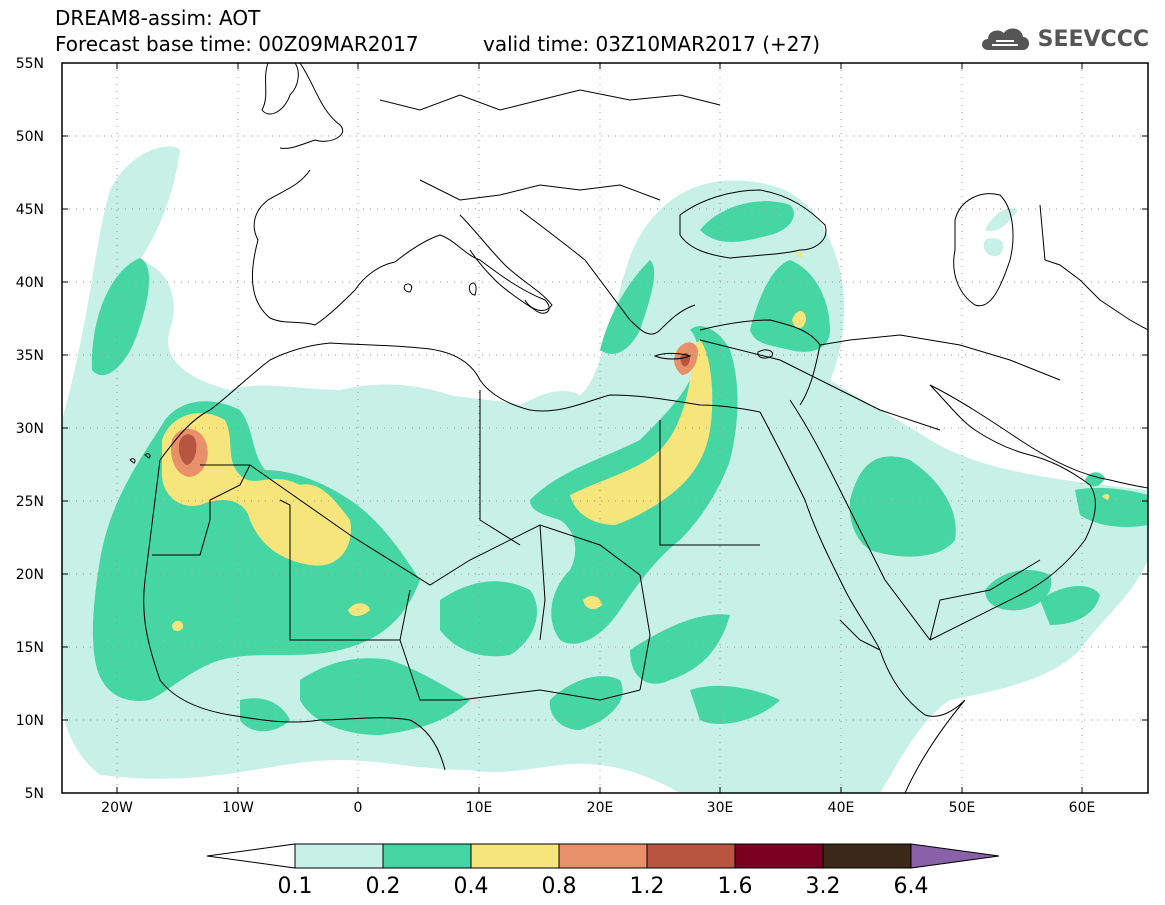 The width and height of the screenshot is (1165, 905). Describe the element at coordinates (30, 283) in the screenshot. I see `lat-label: 40N` at that location.